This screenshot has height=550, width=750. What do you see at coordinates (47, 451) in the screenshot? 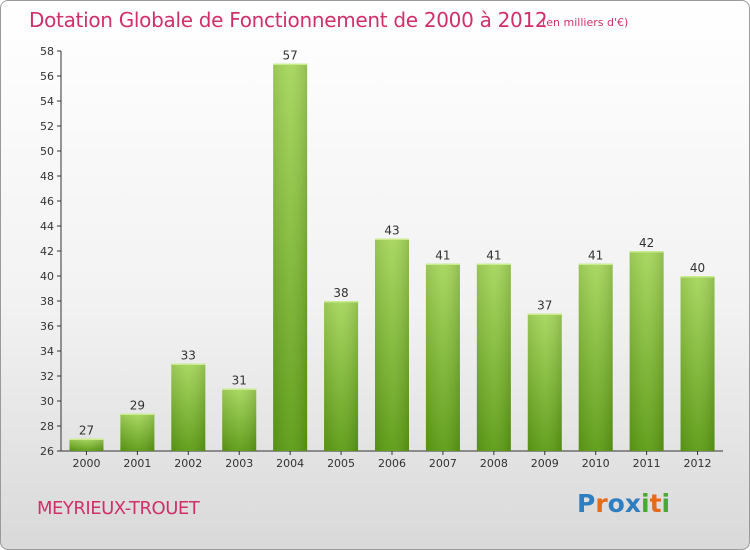
I see `y-tick-label: 26` at bounding box center [47, 451].